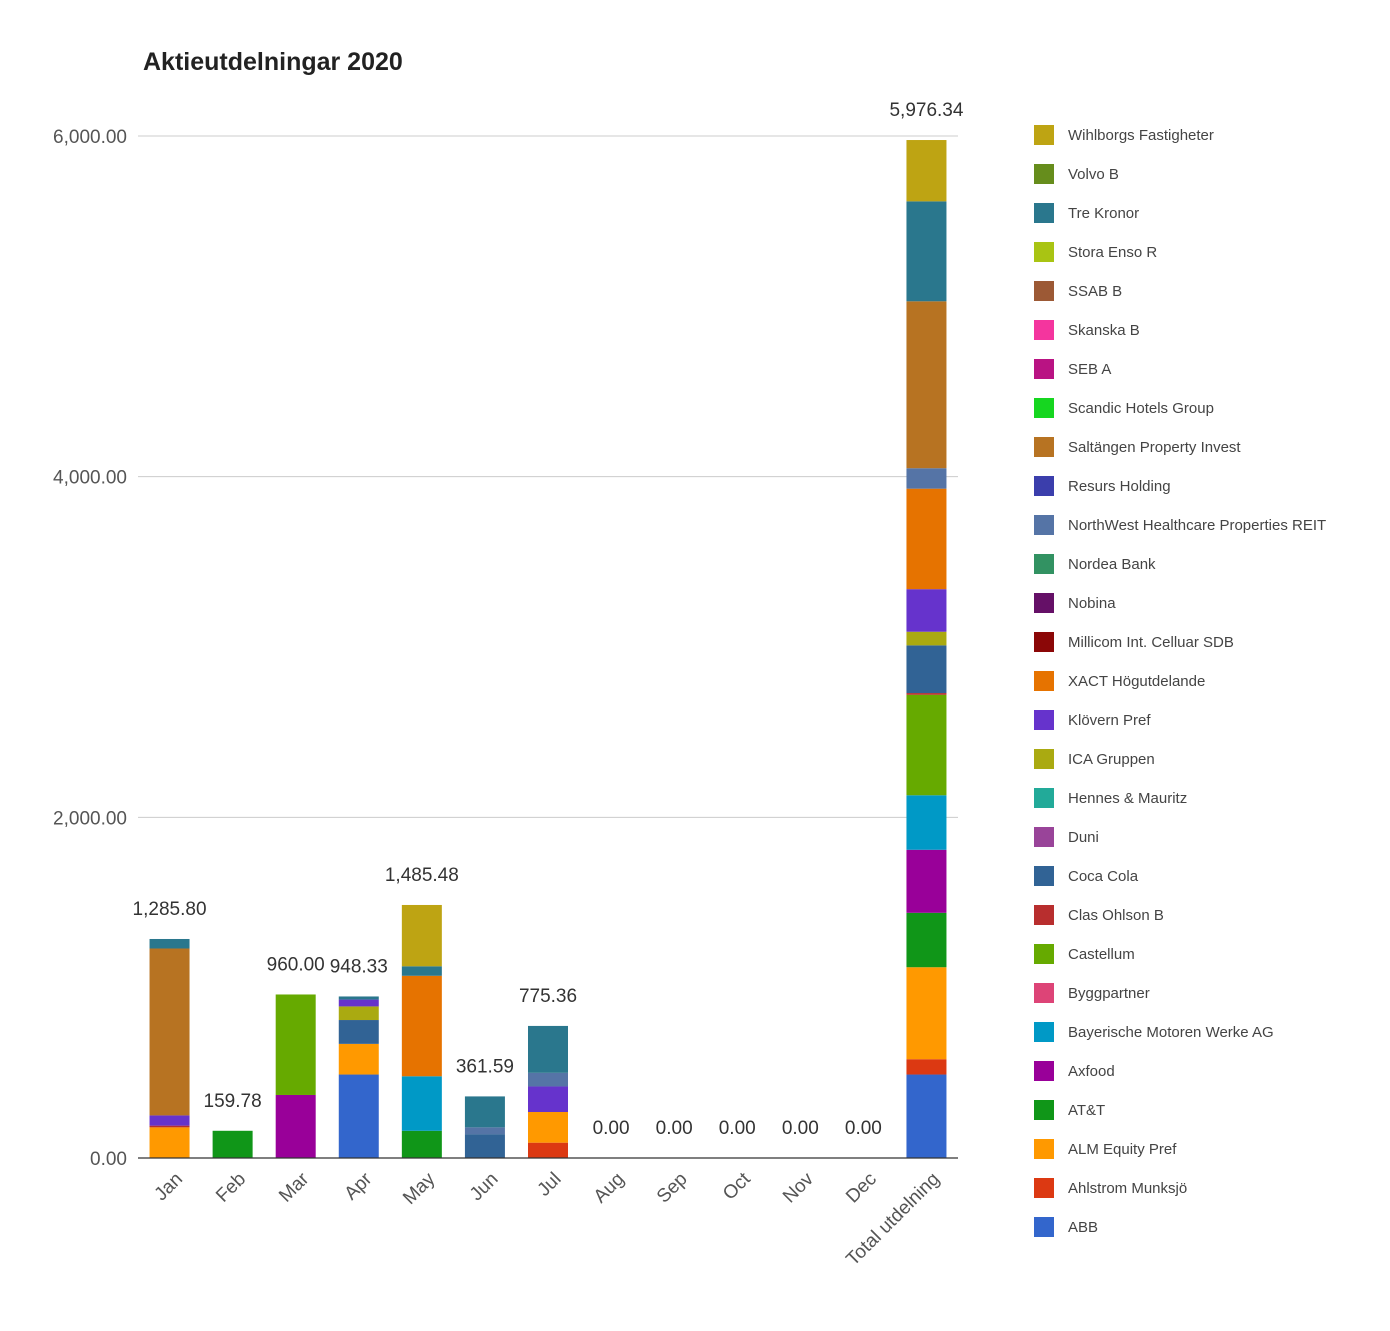 The height and width of the screenshot is (1331, 1390). I want to click on x-tick-label: Sep, so click(672, 1188).